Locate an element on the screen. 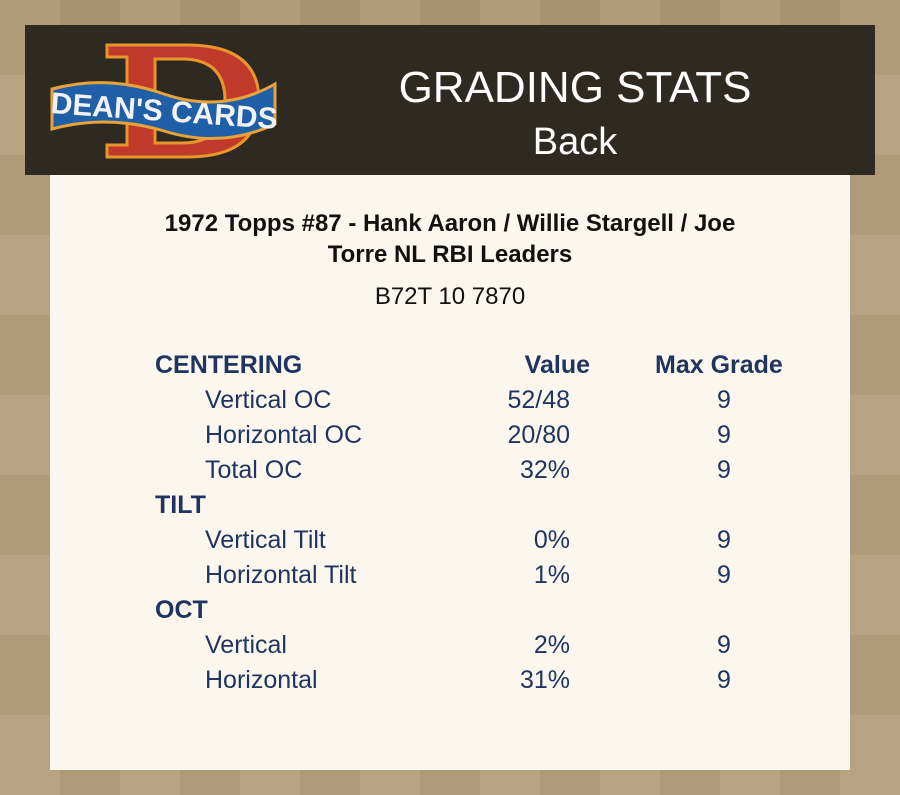 Image resolution: width=900 pixels, height=795 pixels. row-value: 32% is located at coordinates (544, 470).